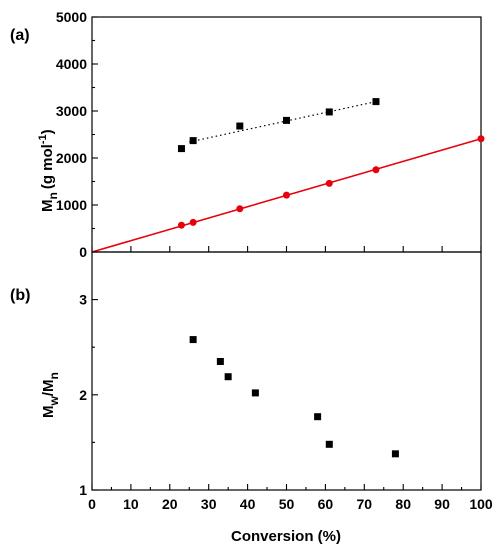 The height and width of the screenshot is (550, 496). Describe the element at coordinates (365, 504) in the screenshot. I see `panel-b-x-tick-label: 70` at that location.